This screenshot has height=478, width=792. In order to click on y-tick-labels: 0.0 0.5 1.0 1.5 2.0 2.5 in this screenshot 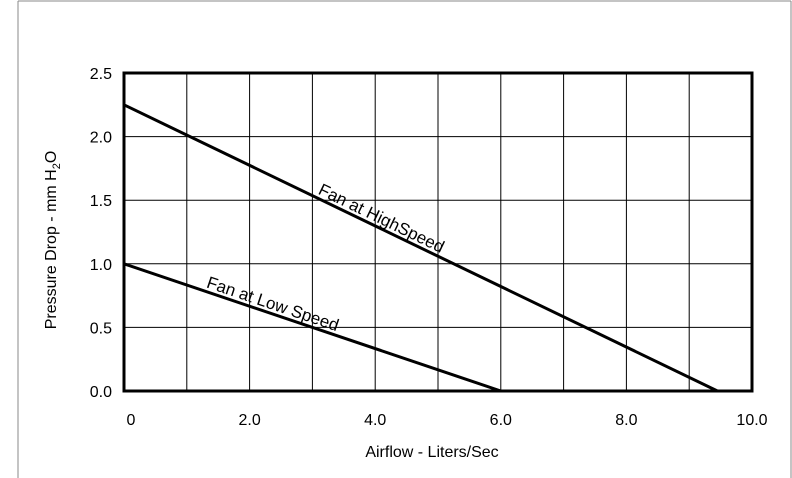, I will do `click(101, 233)`.